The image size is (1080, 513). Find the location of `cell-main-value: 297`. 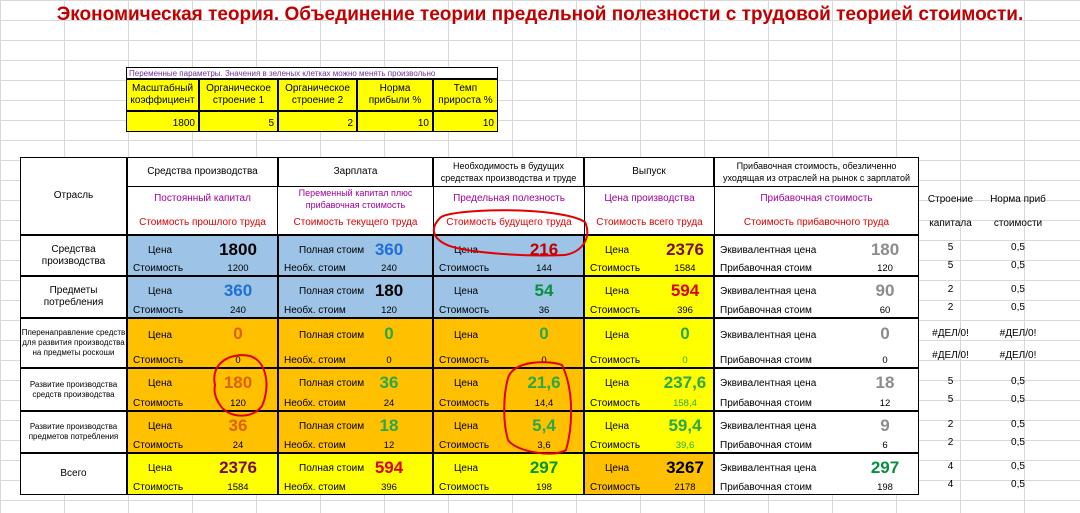

cell-main-value: 297 is located at coordinates (544, 467).